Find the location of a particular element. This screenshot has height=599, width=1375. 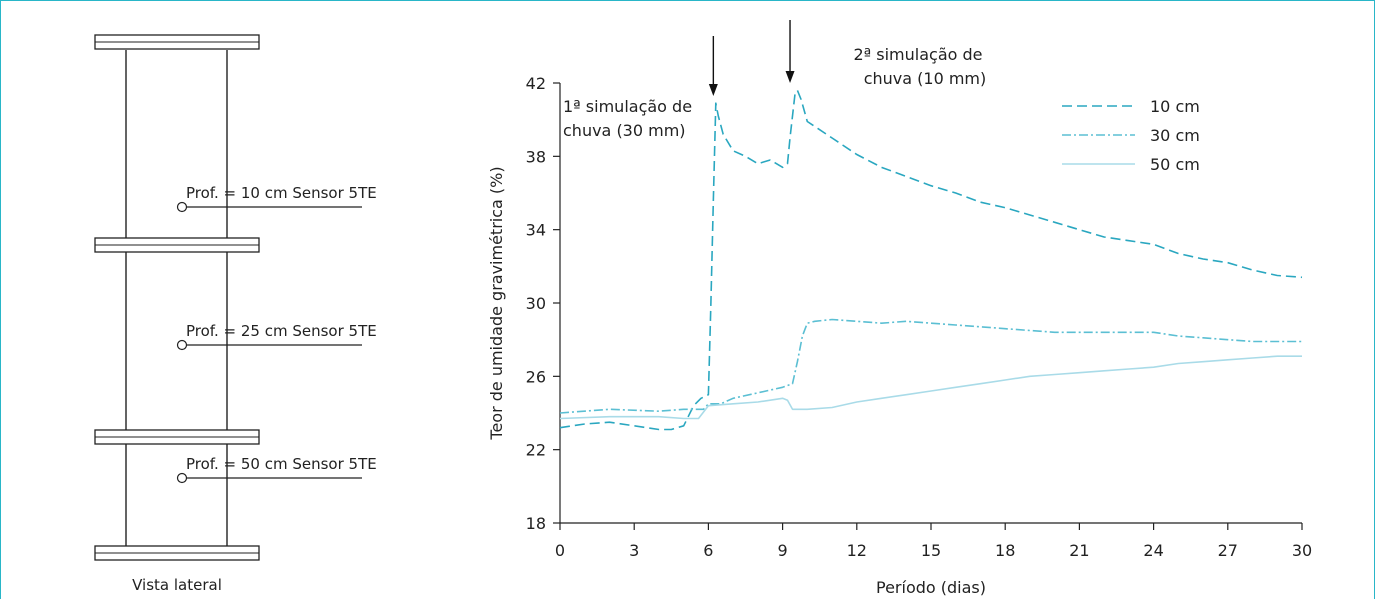

sensor-50cm: Prof. = 50 cm Sensor 5TE is located at coordinates (276, 469).